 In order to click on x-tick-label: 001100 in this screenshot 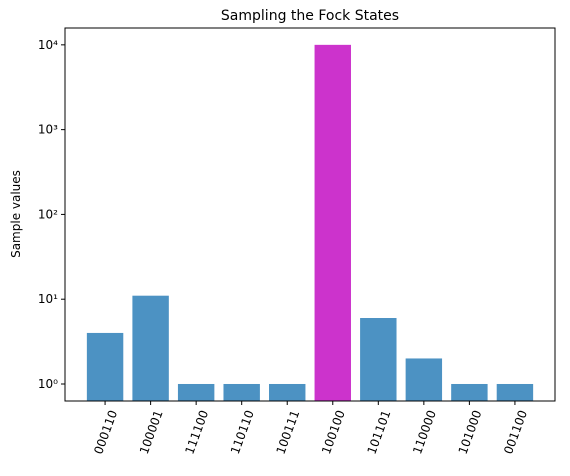, I will do `click(515, 432)`.